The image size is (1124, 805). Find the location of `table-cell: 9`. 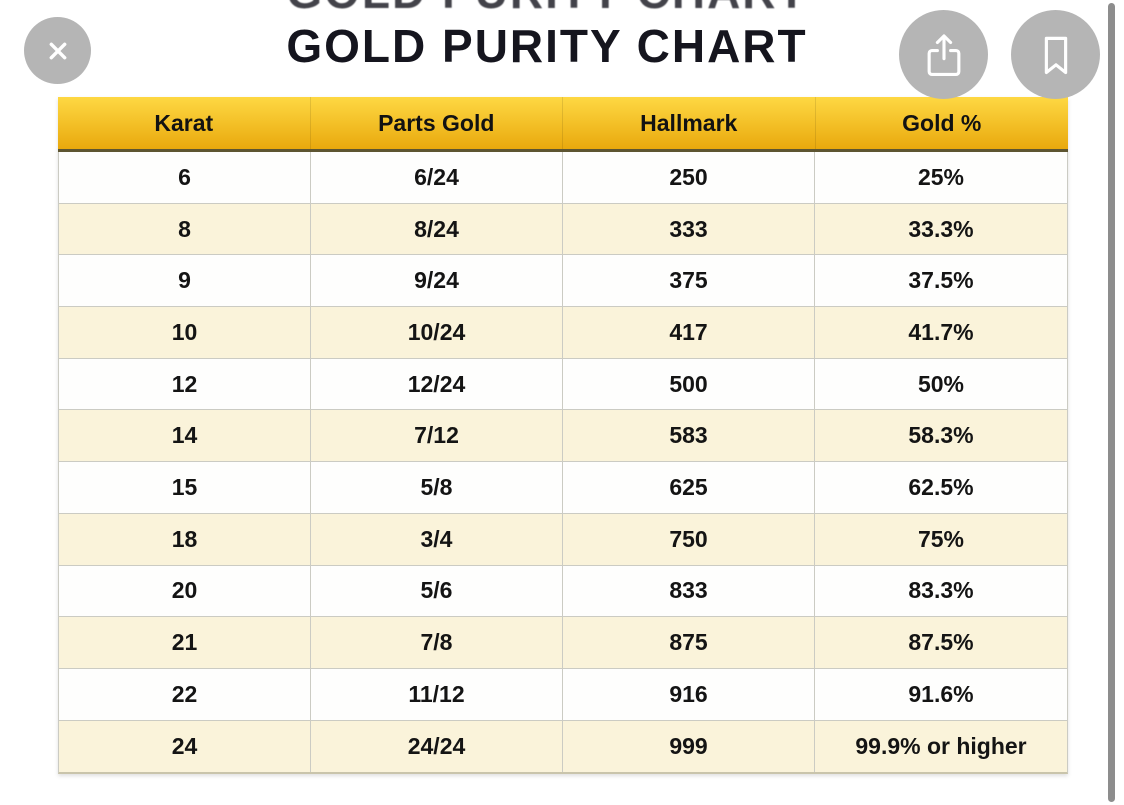

table-cell: 9 is located at coordinates (185, 281).